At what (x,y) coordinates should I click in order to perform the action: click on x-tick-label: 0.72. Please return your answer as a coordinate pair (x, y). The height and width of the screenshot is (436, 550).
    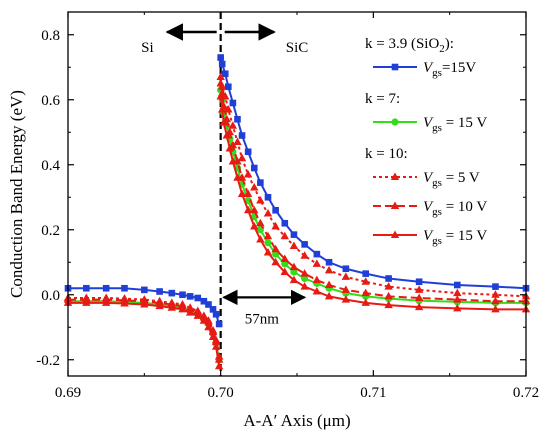
    Looking at the image, I should click on (526, 393).